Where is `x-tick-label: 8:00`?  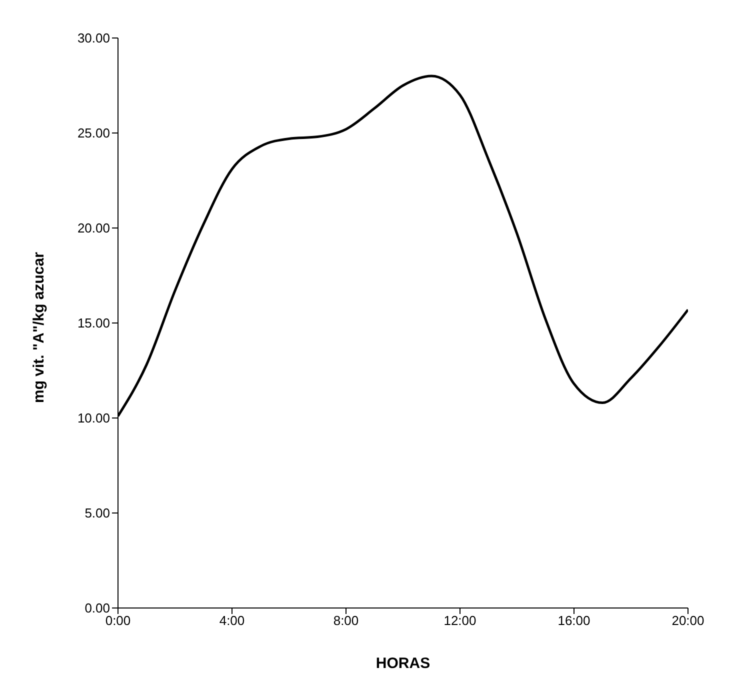
x-tick-label: 8:00 is located at coordinates (346, 620).